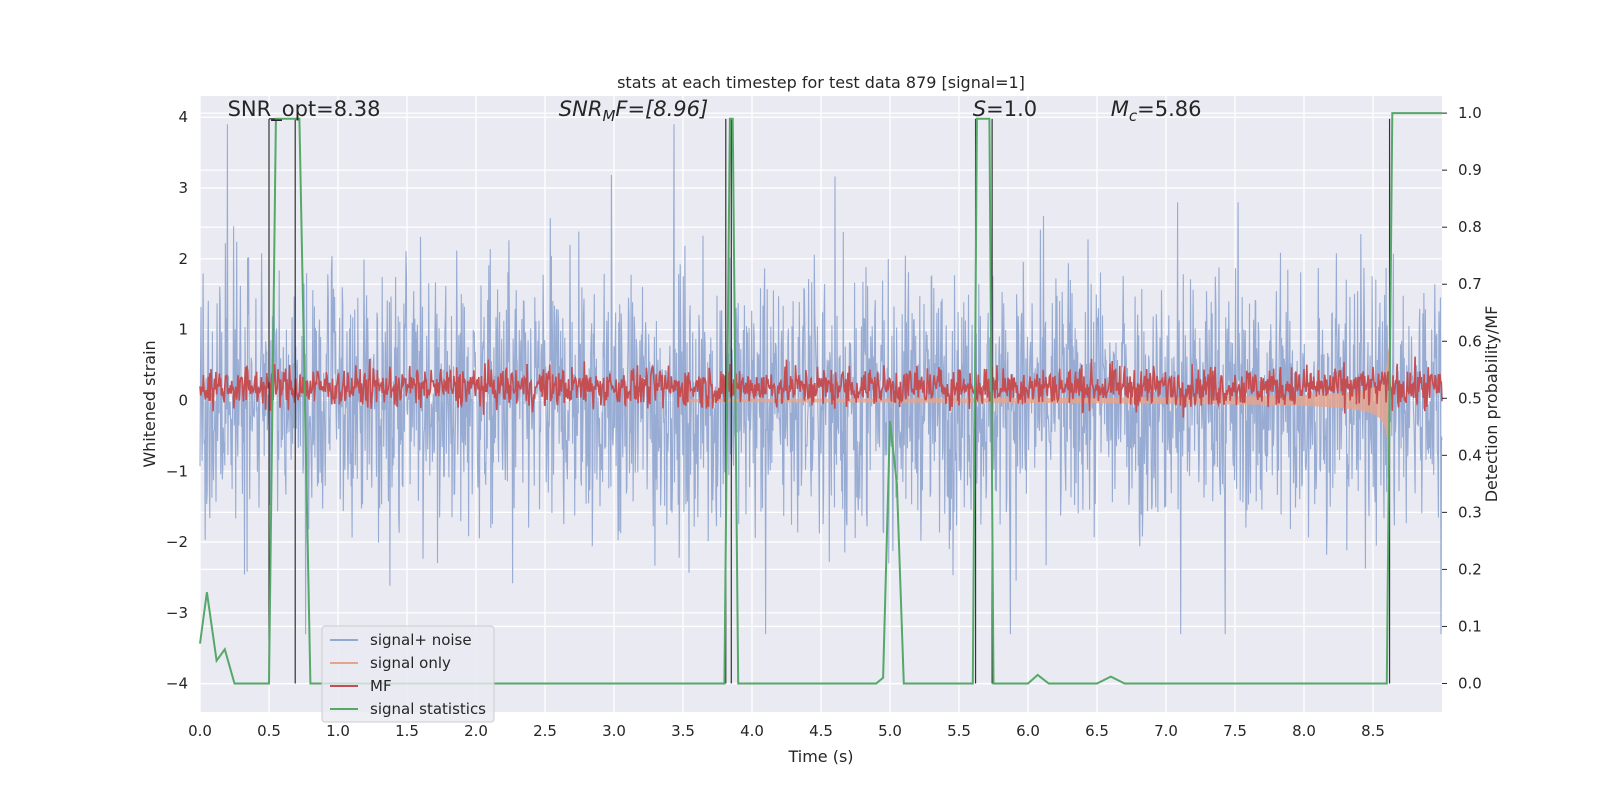 The image size is (1600, 800). Describe the element at coordinates (183, 117) in the screenshot. I see `y-tick-8: 4` at that location.